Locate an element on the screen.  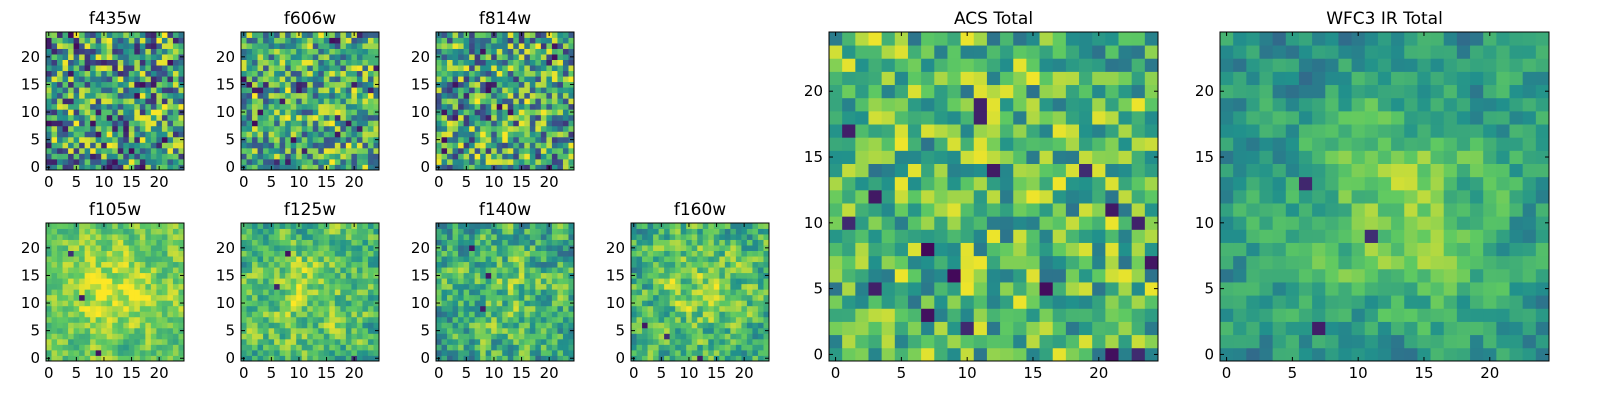
heatmap-cells is located at coordinates (700, 292).